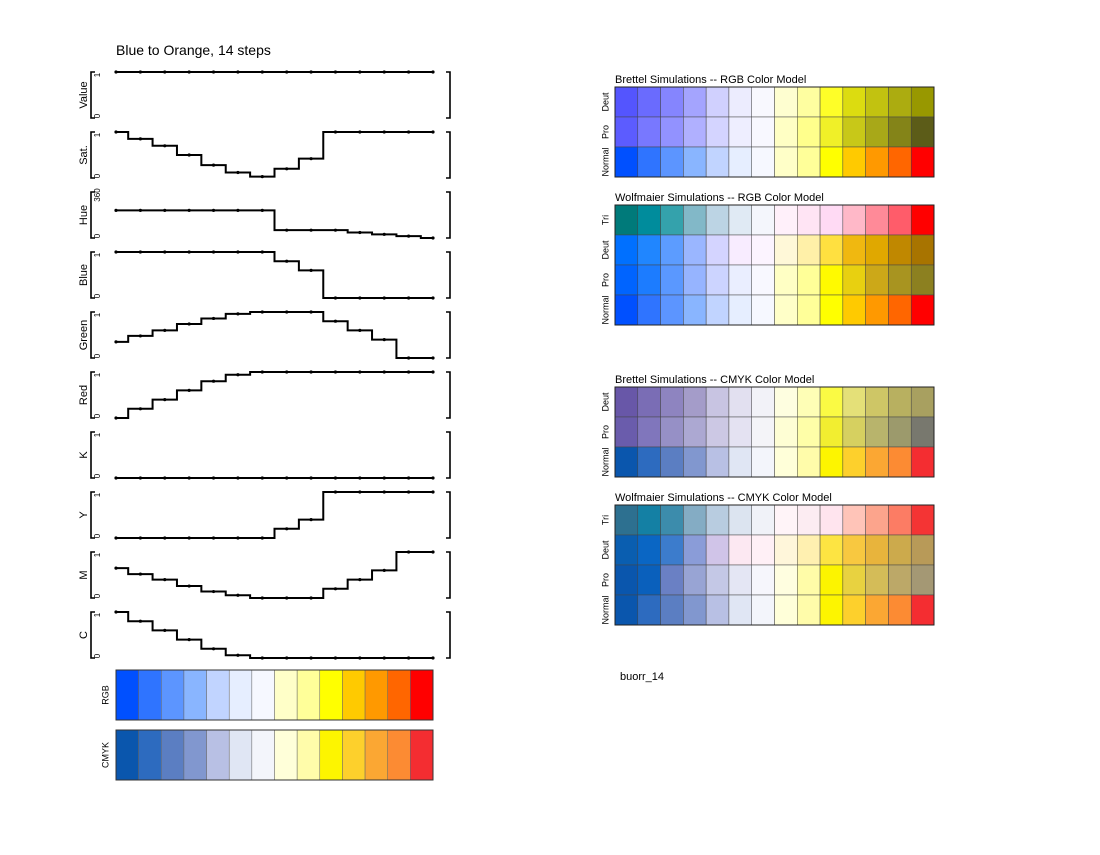 The image size is (1100, 855). I want to click on panel-c: 1 0 C, so click(264, 635).